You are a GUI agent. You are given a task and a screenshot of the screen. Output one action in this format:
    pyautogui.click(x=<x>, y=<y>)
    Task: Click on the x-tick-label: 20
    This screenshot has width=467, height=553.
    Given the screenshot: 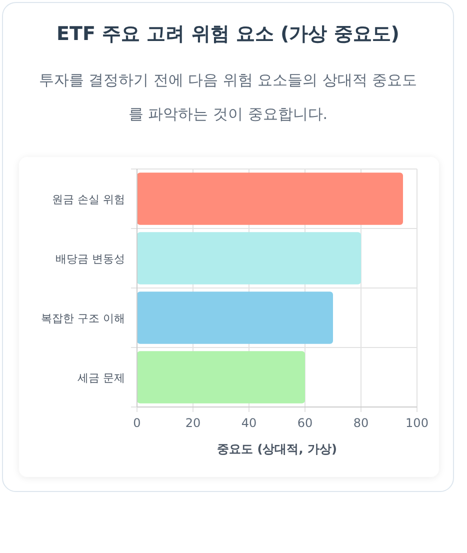 What is the action you would take?
    pyautogui.click(x=193, y=423)
    